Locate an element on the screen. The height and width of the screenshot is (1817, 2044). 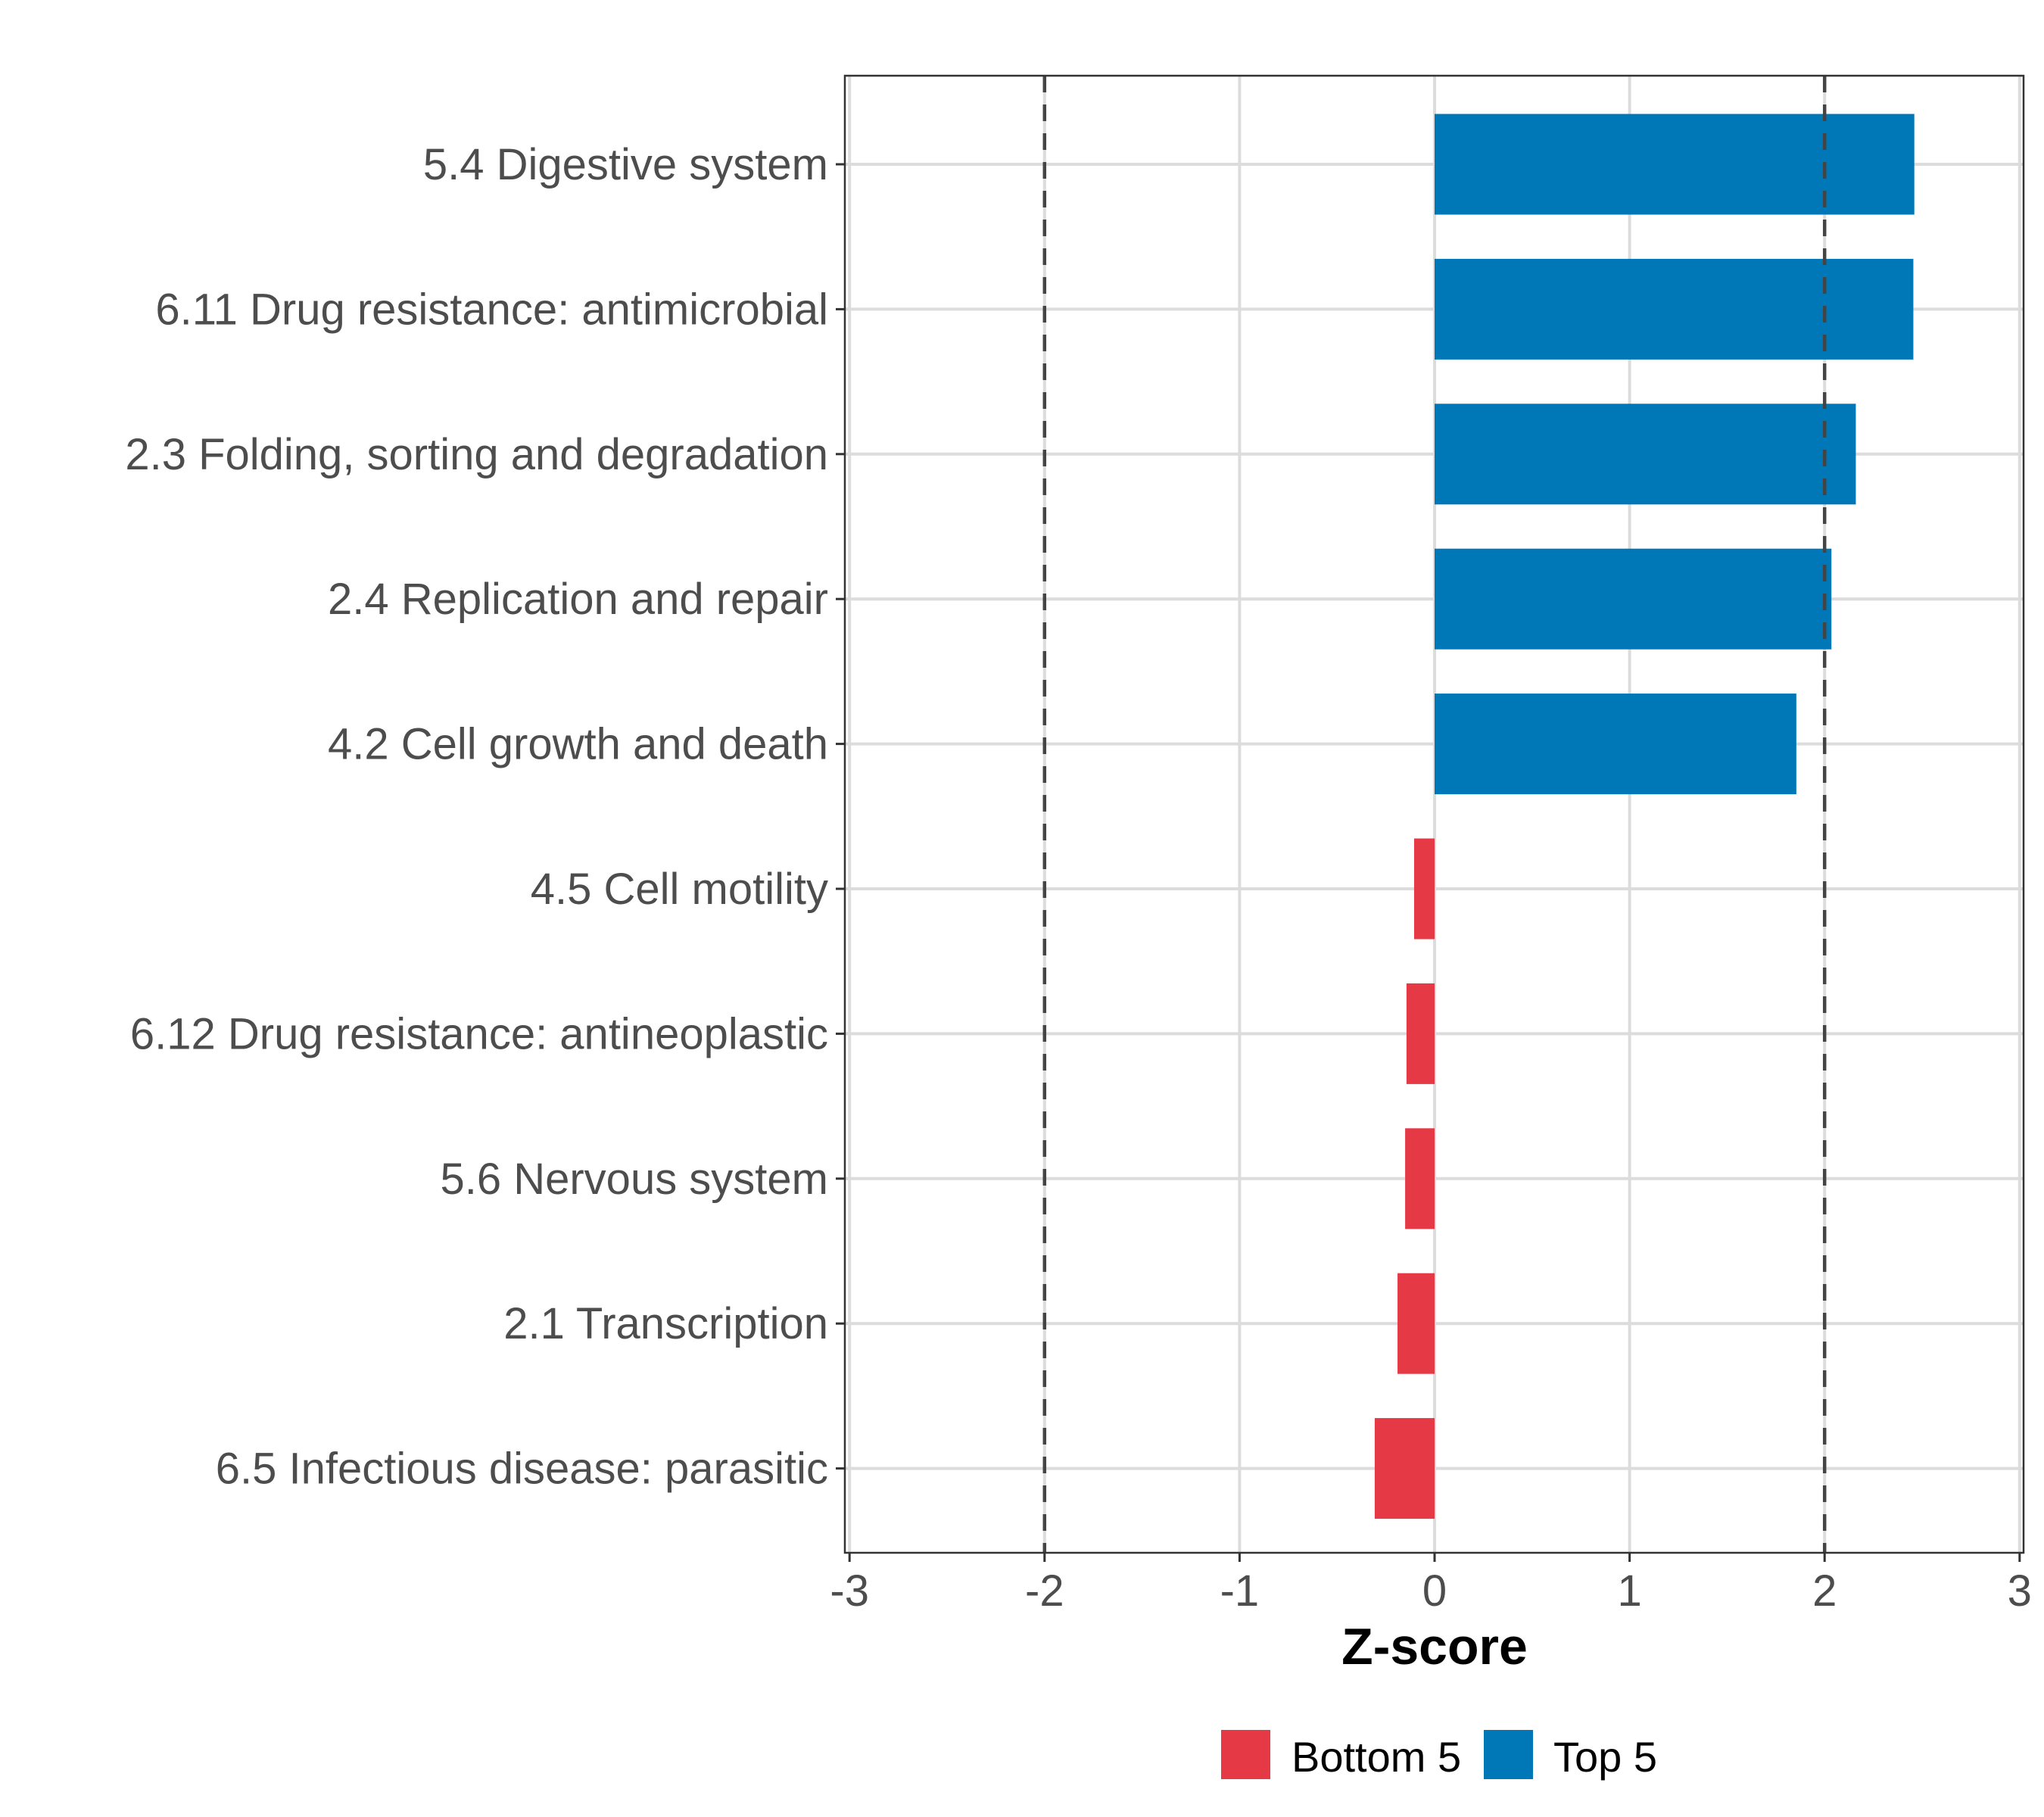
x-tick-label: -3 is located at coordinates (850, 1591).